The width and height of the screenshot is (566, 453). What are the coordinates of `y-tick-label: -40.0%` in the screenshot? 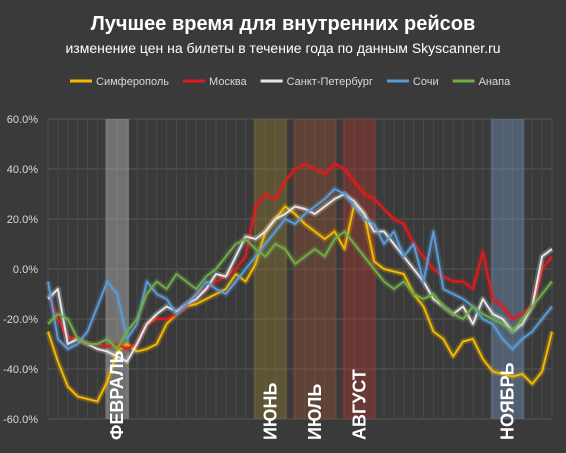 It's located at (20, 370).